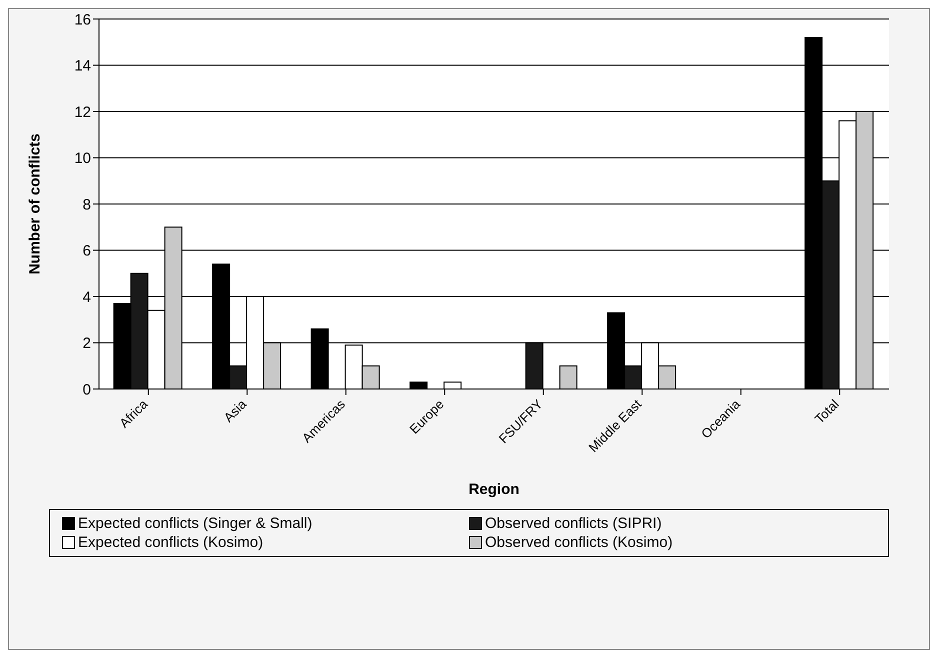 This screenshot has height=671, width=941. What do you see at coordinates (82, 159) in the screenshot?
I see `y-tick-label: 10` at bounding box center [82, 159].